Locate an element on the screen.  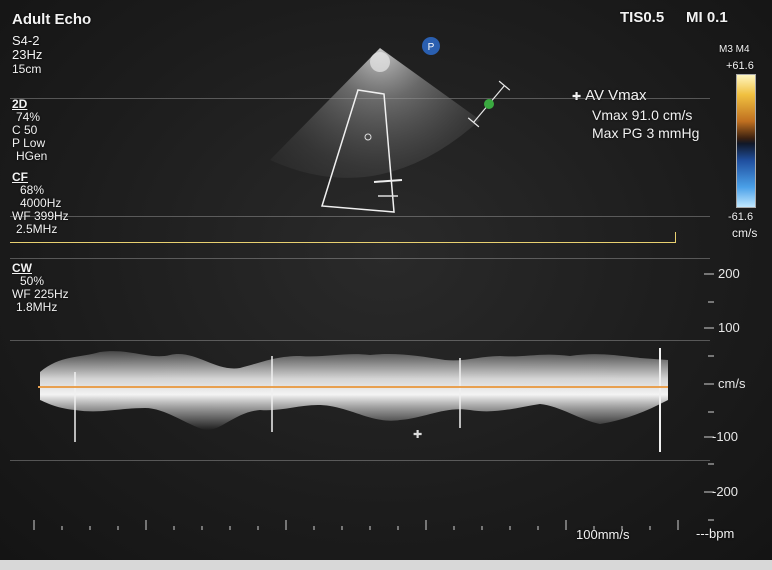
max-pg-readout: Max PG 3 mmHg is located at coordinates (646, 133).